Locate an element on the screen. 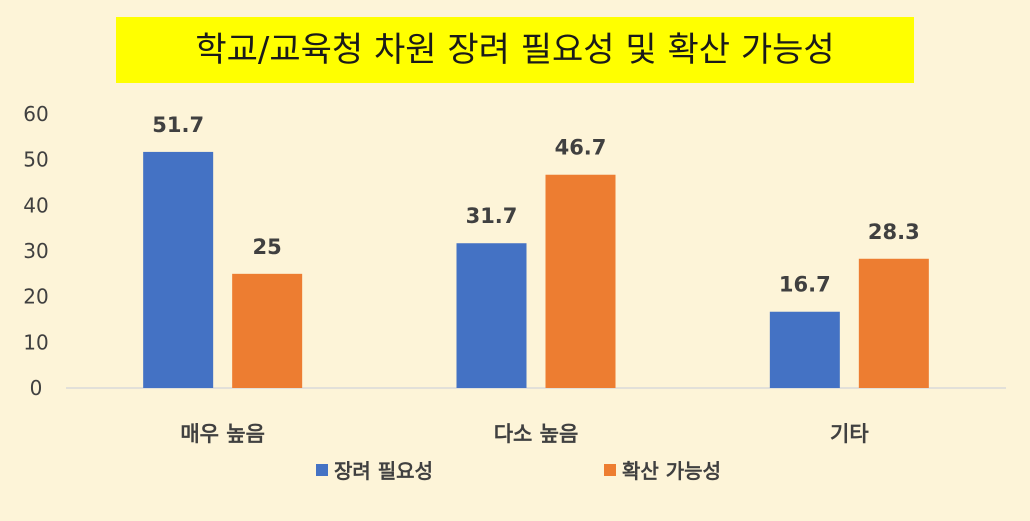  category-label: 다소 높음 is located at coordinates (536, 434).